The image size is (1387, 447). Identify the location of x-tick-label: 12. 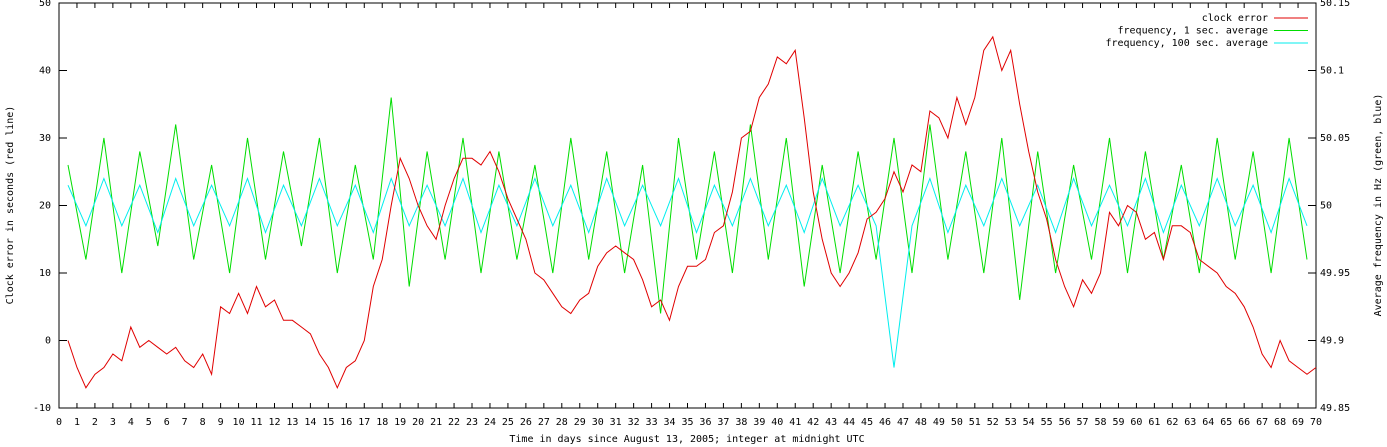
(274, 422).